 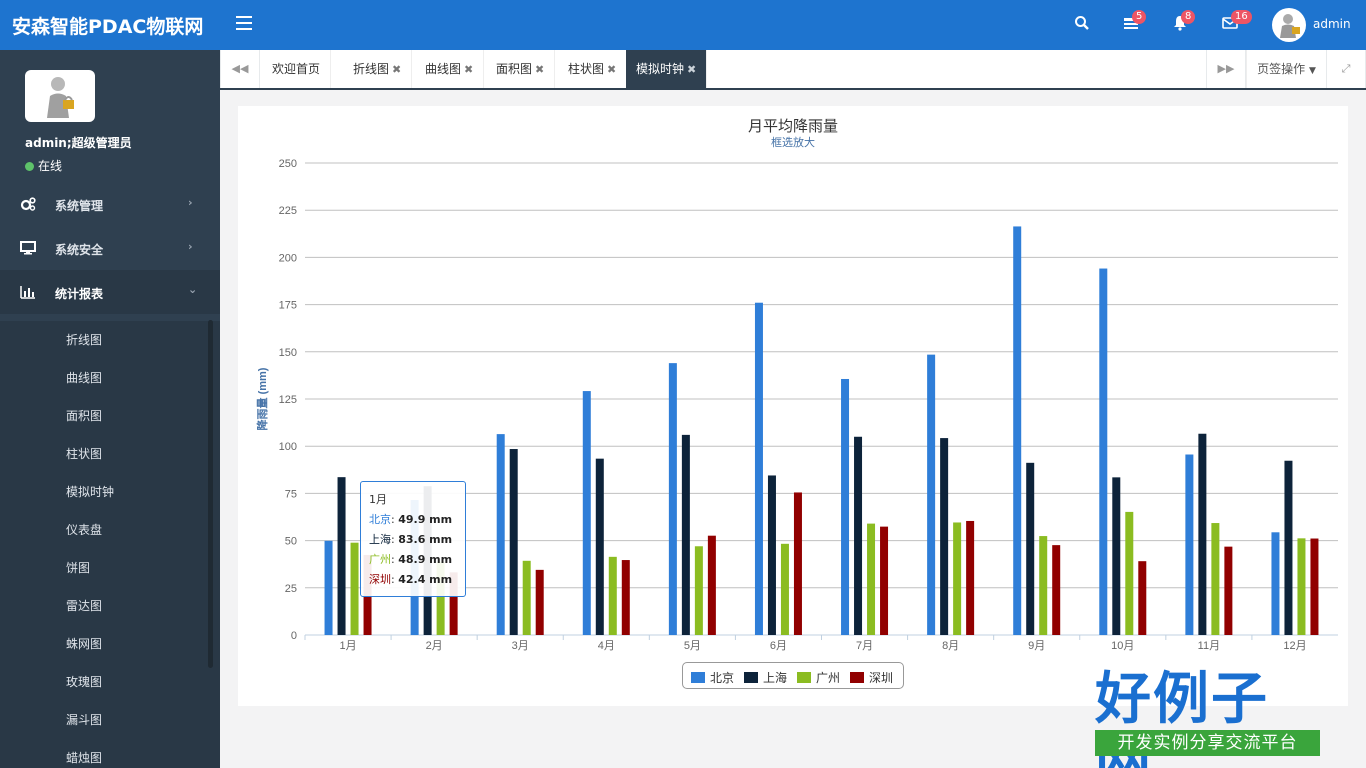 I want to click on nav-system-security: 系统安全 ›, so click(x=110, y=248).